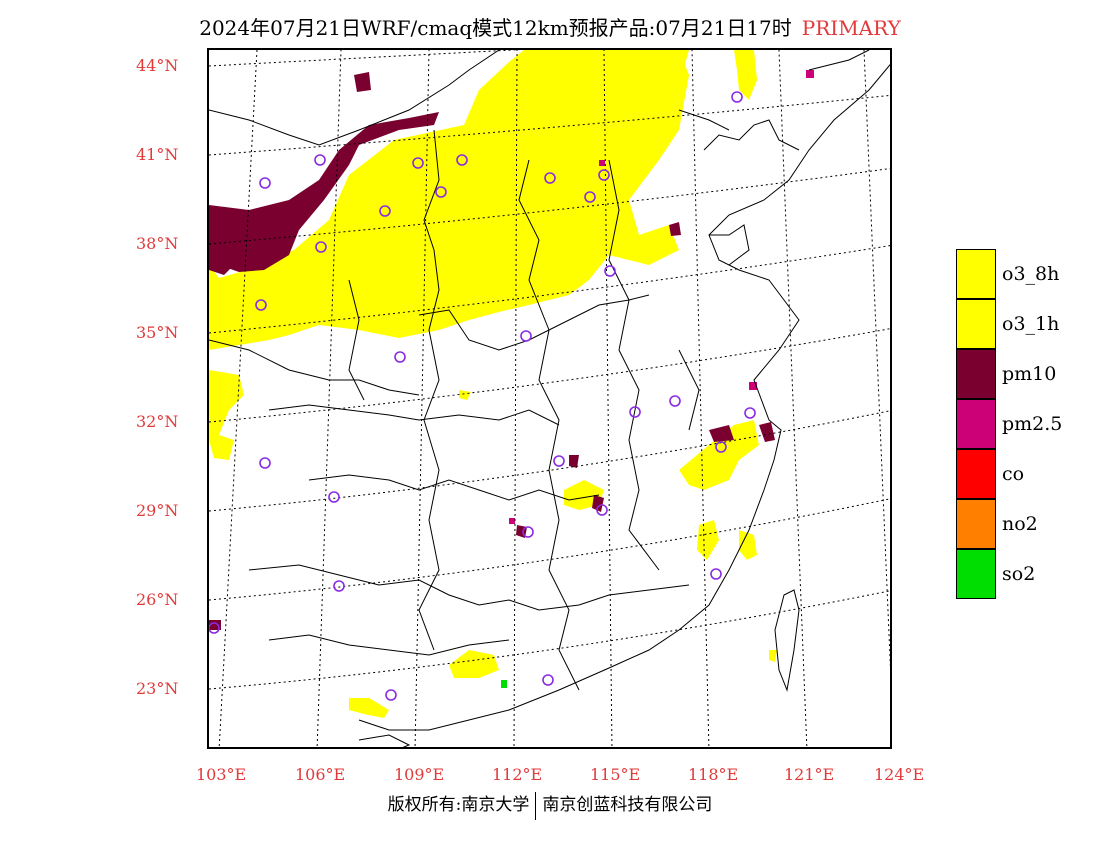  Describe the element at coordinates (753, 386) in the screenshot. I see `pm25-spot-jiangsu` at that location.